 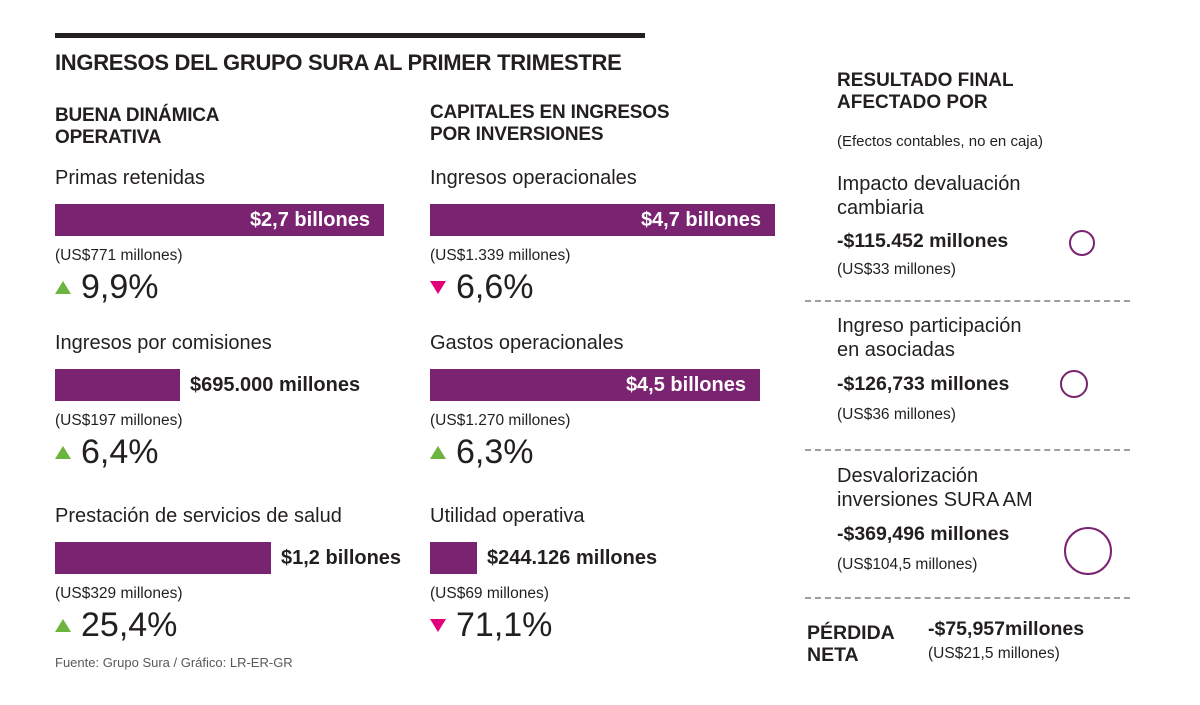 What do you see at coordinates (923, 241) in the screenshot?
I see `impact-value: -$115.452 millones` at bounding box center [923, 241].